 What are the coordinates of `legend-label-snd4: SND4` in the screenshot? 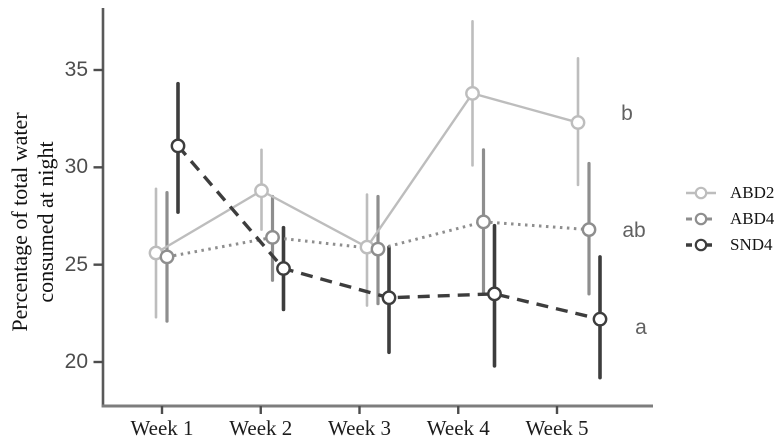 It's located at (751, 244).